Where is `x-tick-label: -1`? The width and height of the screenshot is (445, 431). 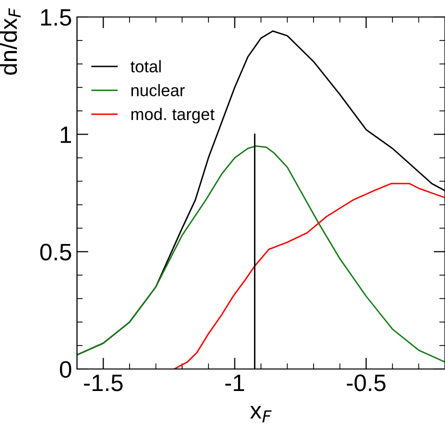 x-tick-label: -1 is located at coordinates (234, 382).